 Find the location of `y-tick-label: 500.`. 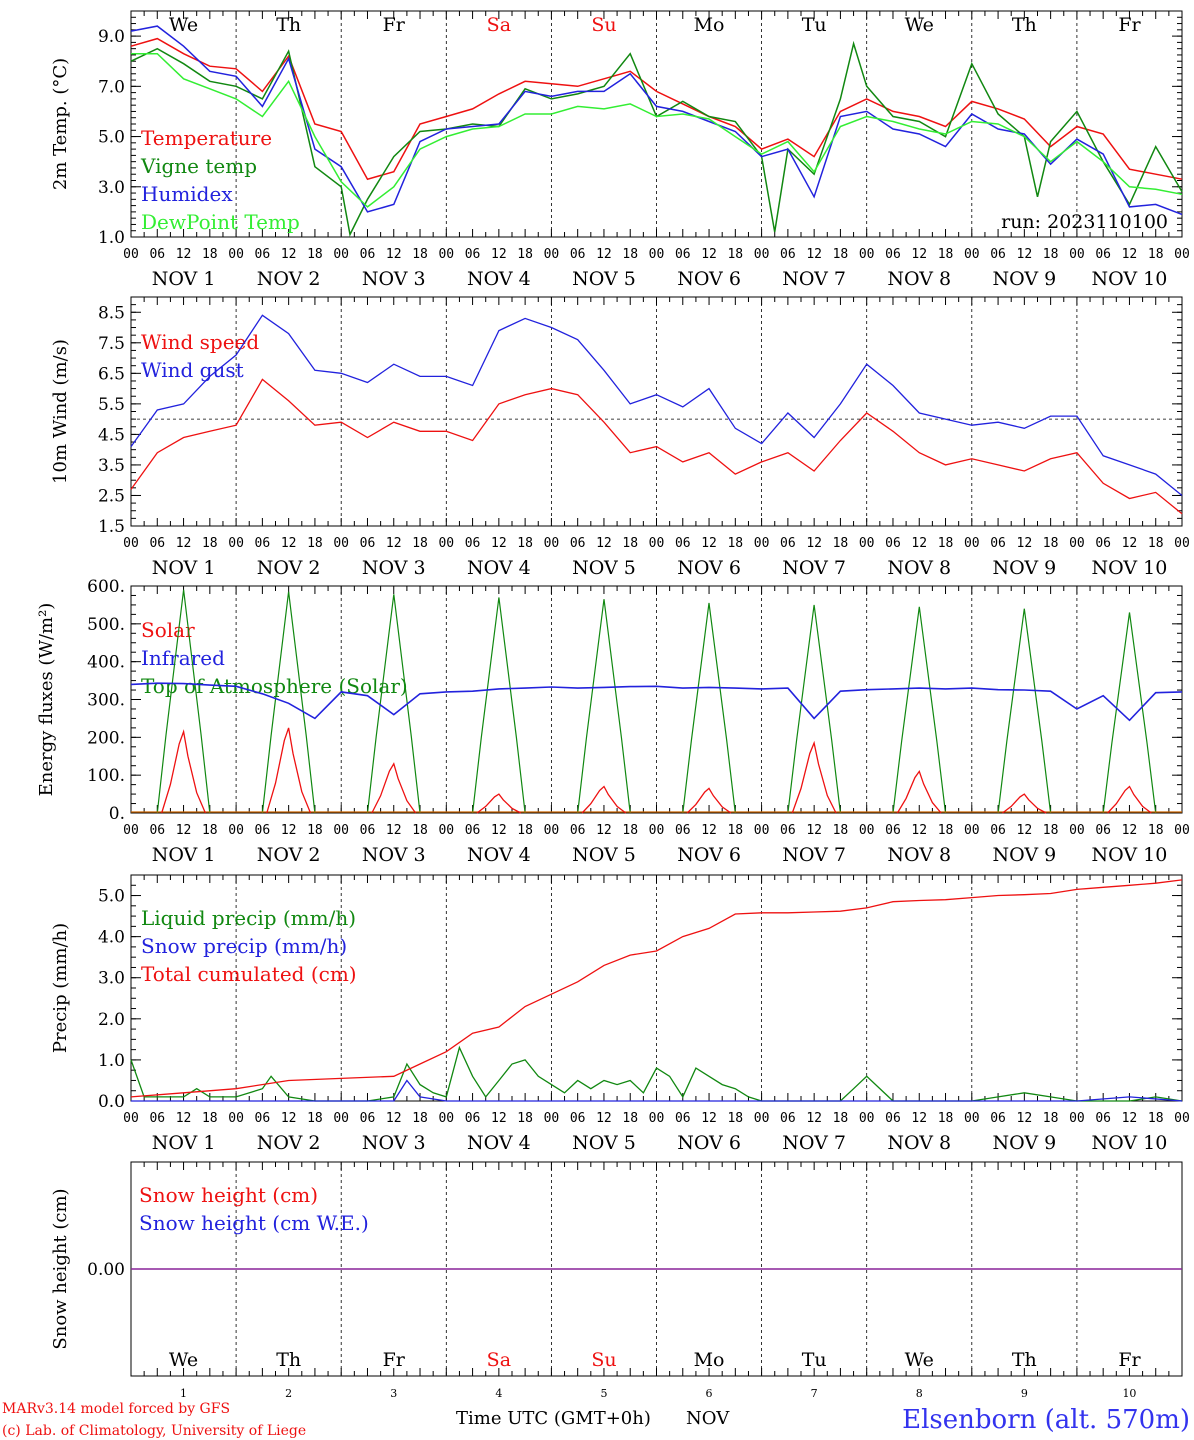

y-tick-label: 500. is located at coordinates (106, 625).